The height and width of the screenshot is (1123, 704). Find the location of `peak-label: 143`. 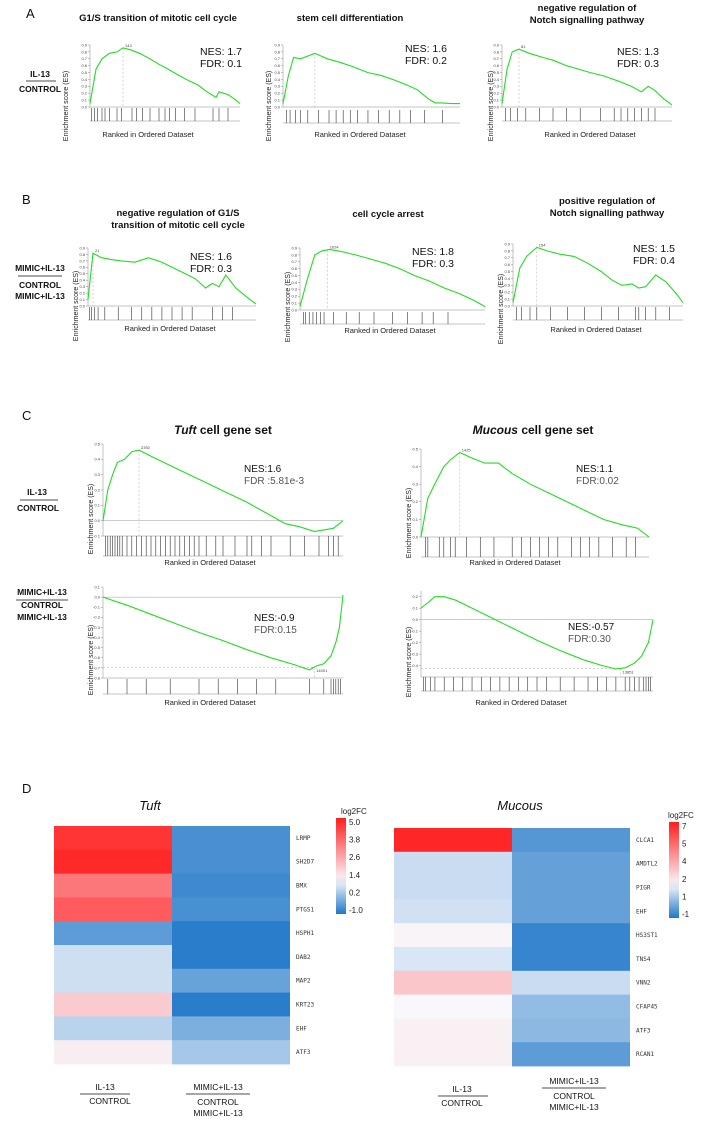

peak-label: 143 is located at coordinates (128, 45).